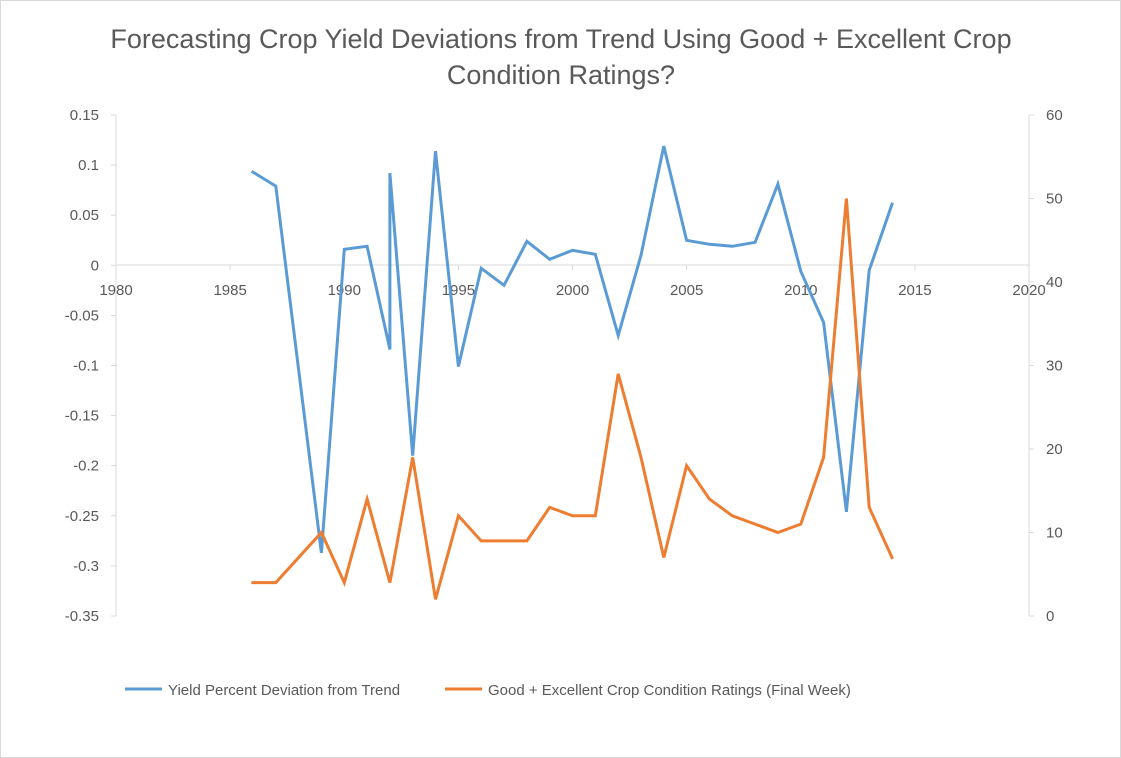  Describe the element at coordinates (82, 315) in the screenshot. I see `left-y-tick-label: -0.05` at that location.